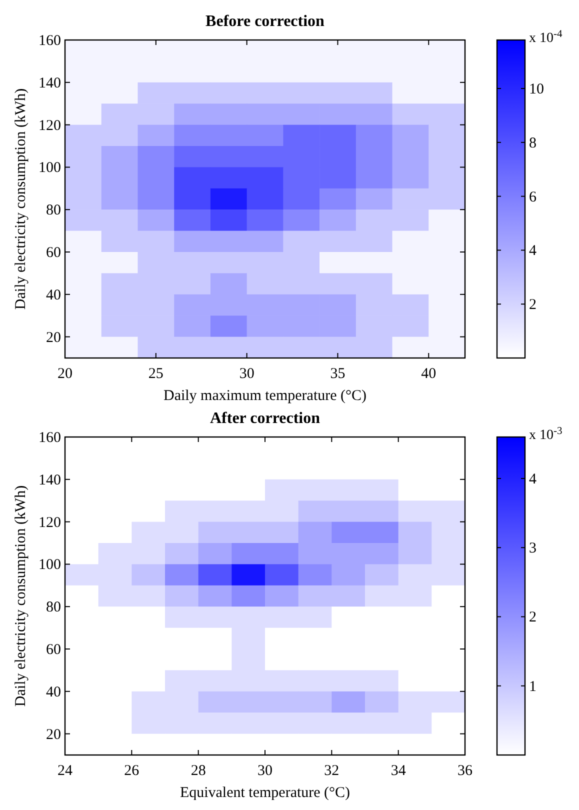 The image size is (579, 810). What do you see at coordinates (132, 771) in the screenshot?
I see `x-tick-label: 26` at bounding box center [132, 771].